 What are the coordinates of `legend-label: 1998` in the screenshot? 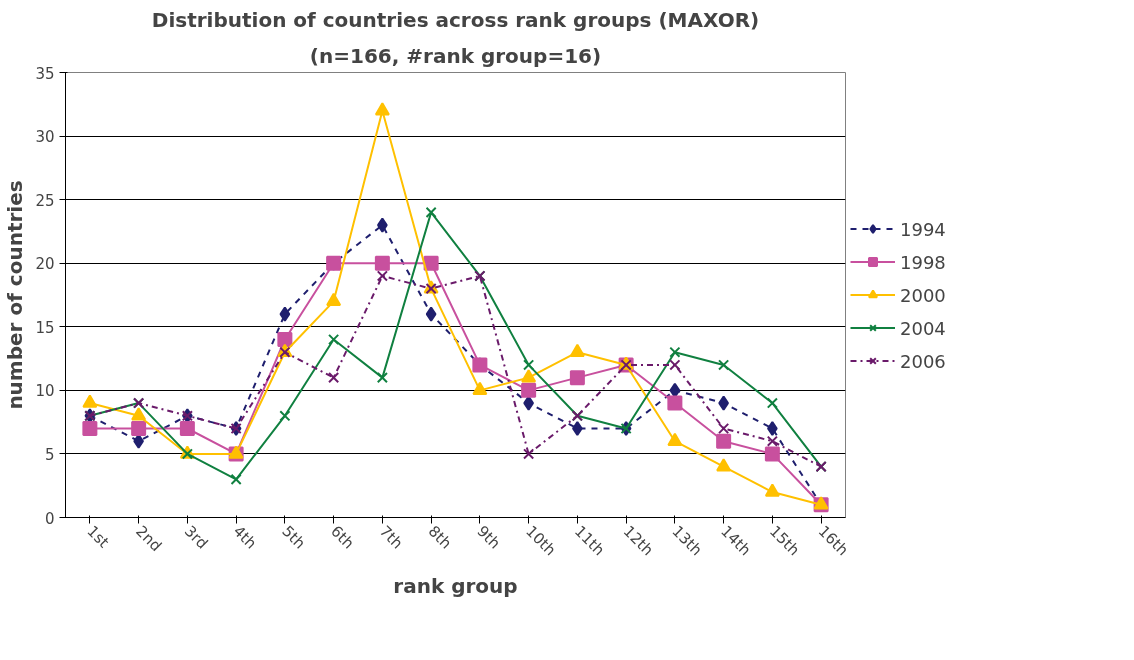 It's located at (923, 261).